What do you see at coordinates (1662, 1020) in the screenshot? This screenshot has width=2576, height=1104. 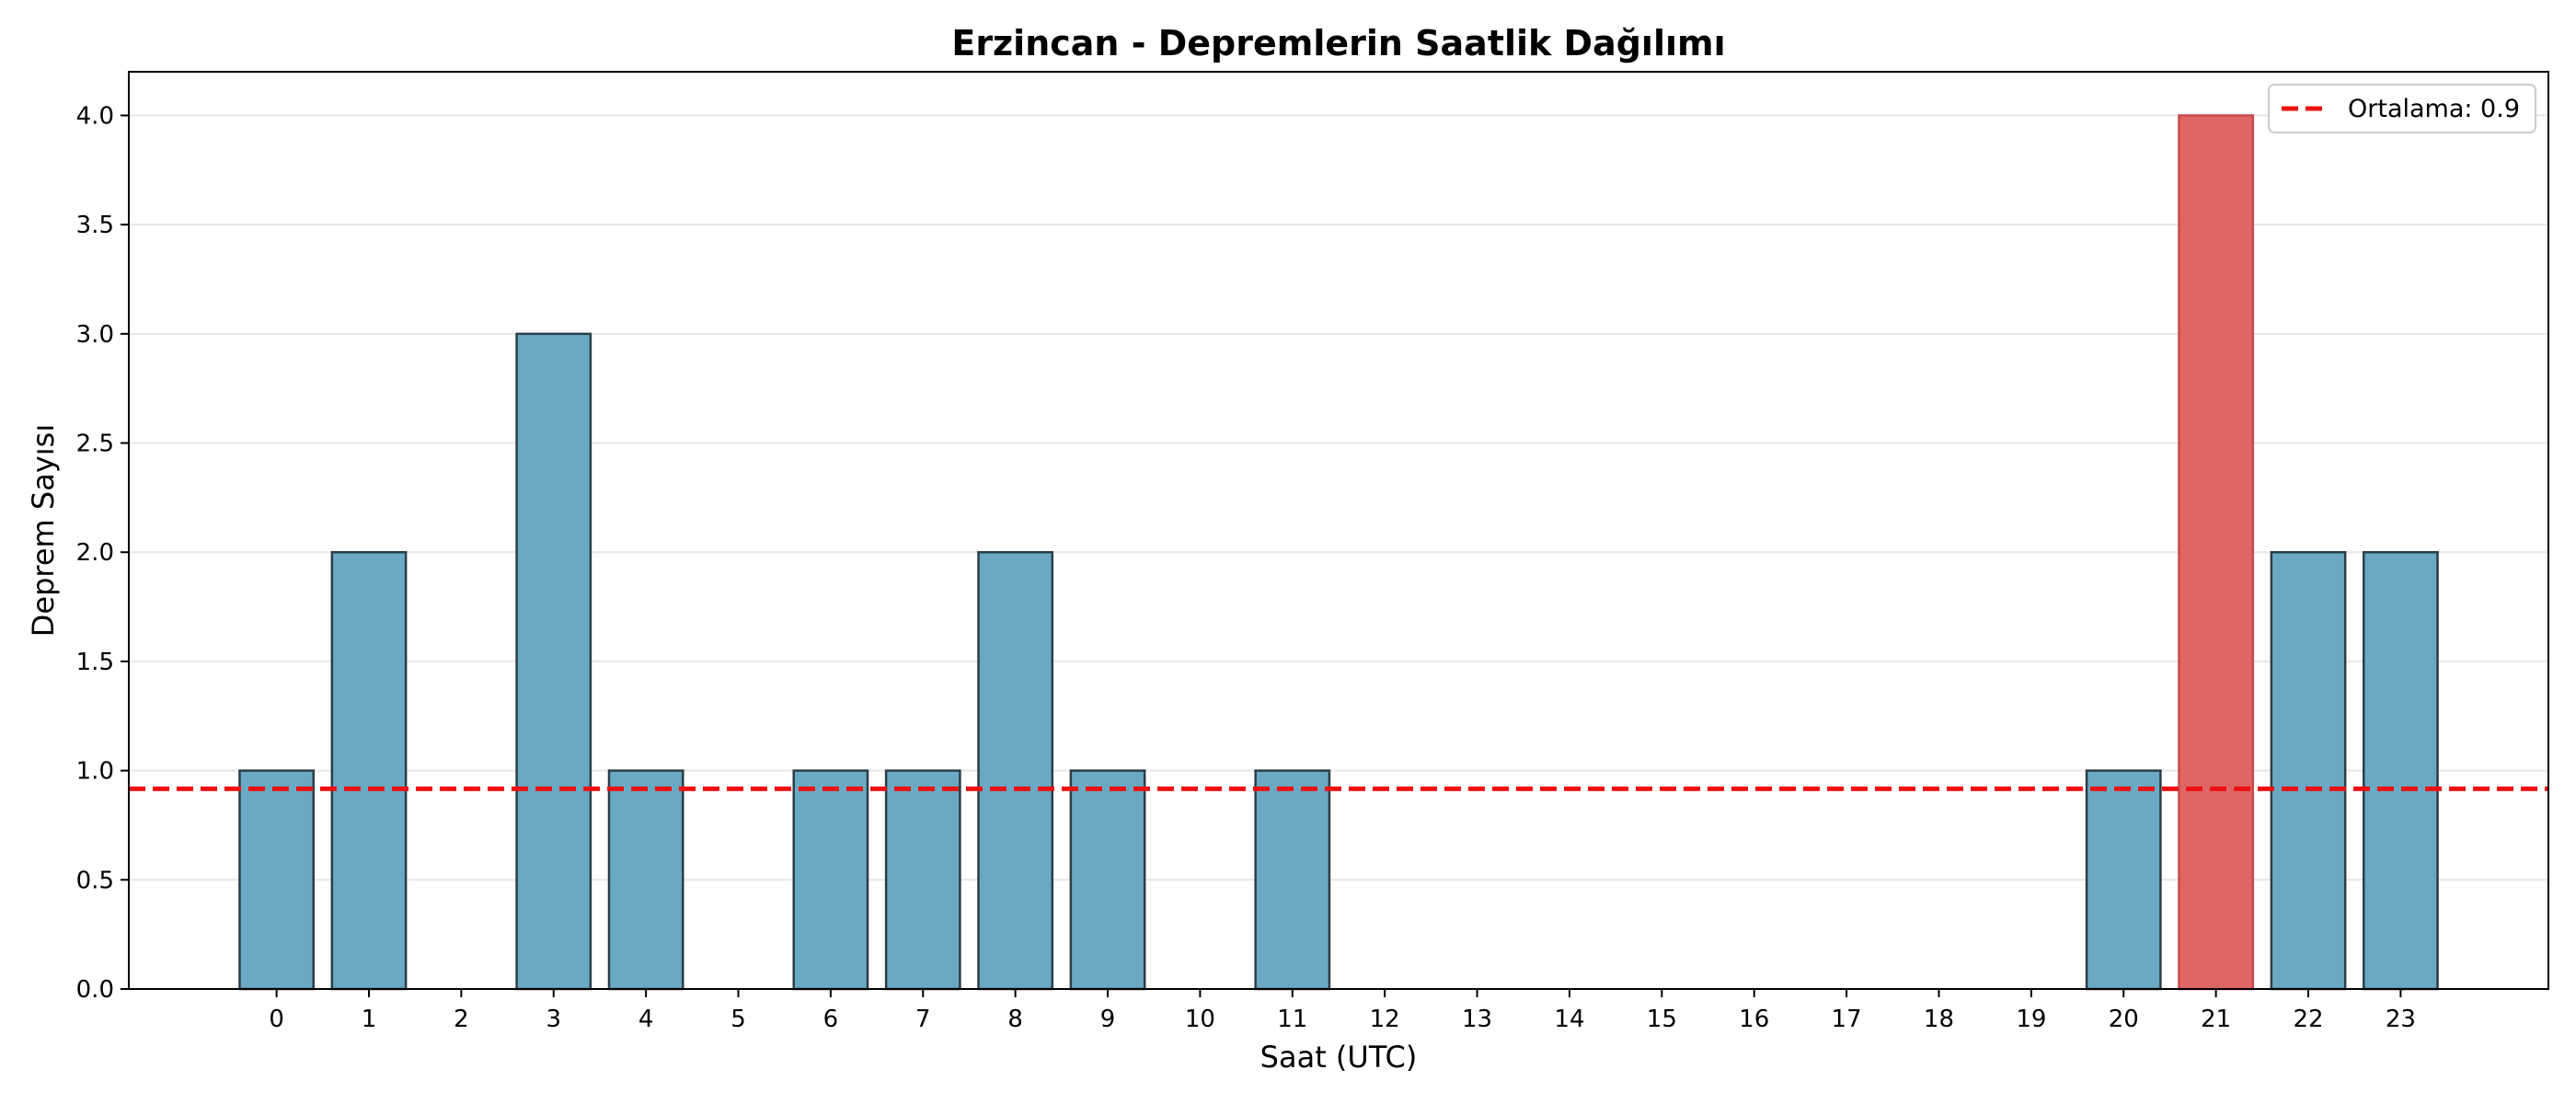 I see `x-tick-label: 15` at bounding box center [1662, 1020].